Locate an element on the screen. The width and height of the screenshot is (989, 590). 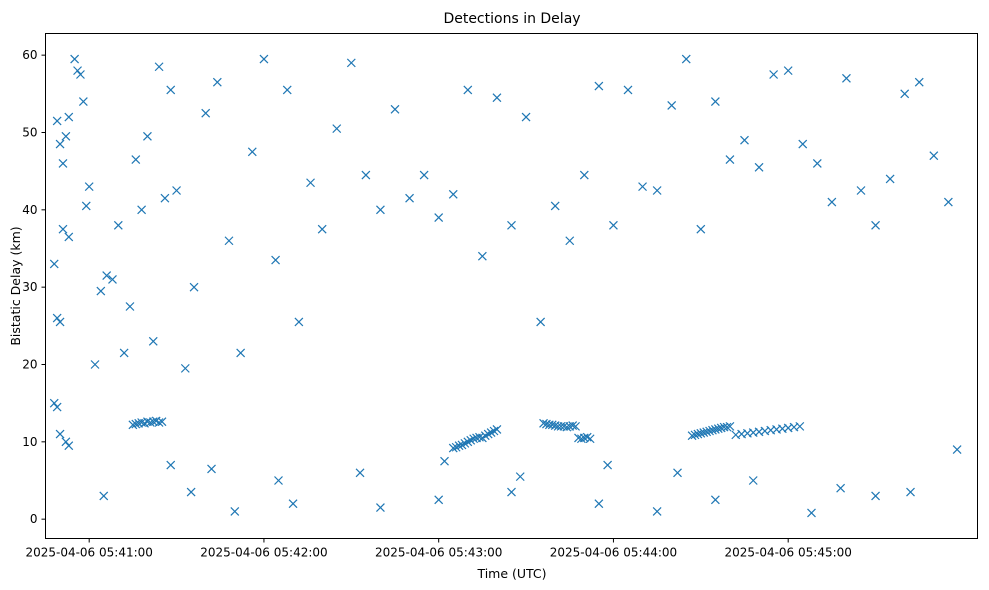
x-tick-label: 2025-04-06 05:44:00 is located at coordinates (613, 553).